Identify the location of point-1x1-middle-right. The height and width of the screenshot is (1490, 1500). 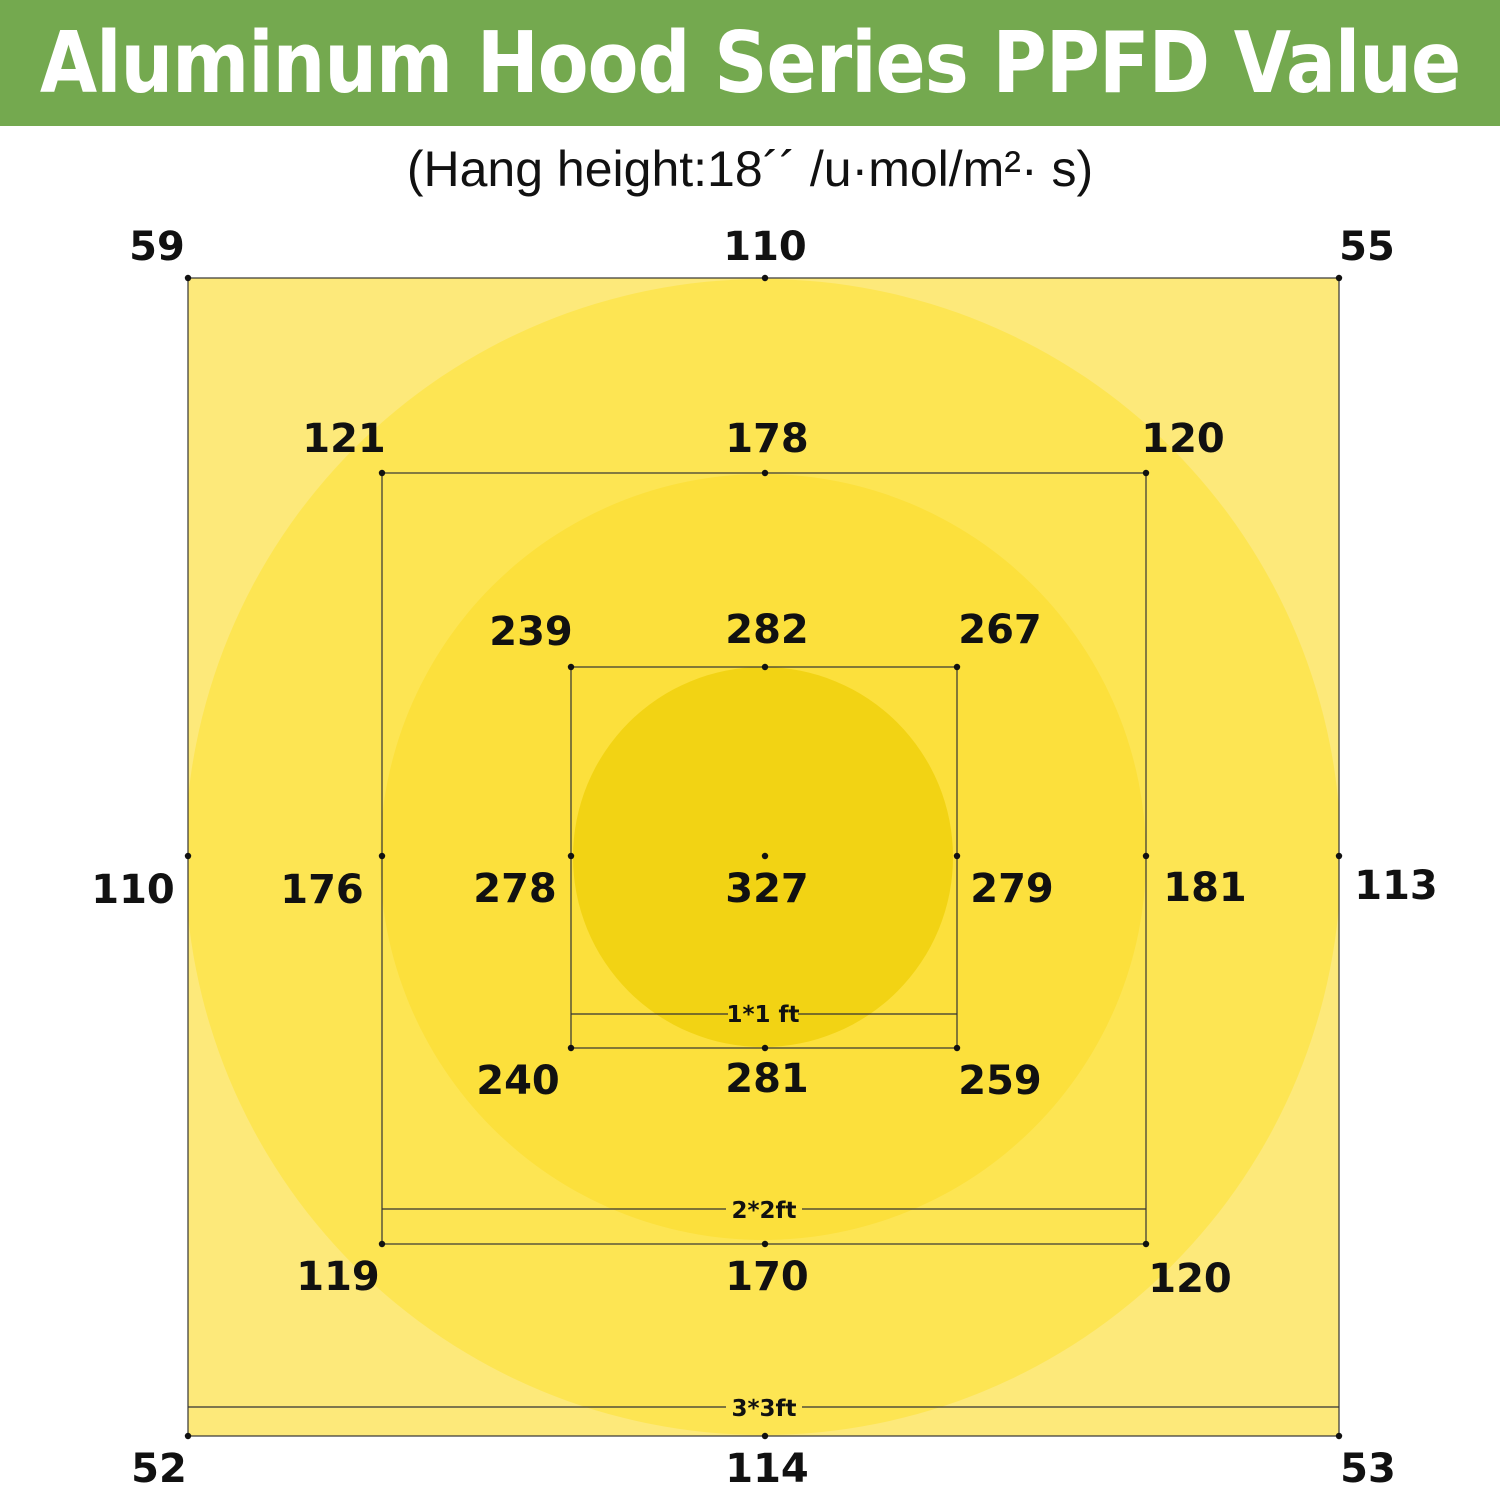
(957, 856).